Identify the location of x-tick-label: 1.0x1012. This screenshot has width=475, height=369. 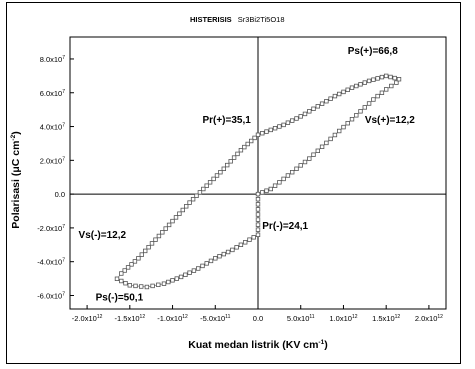
(343, 318).